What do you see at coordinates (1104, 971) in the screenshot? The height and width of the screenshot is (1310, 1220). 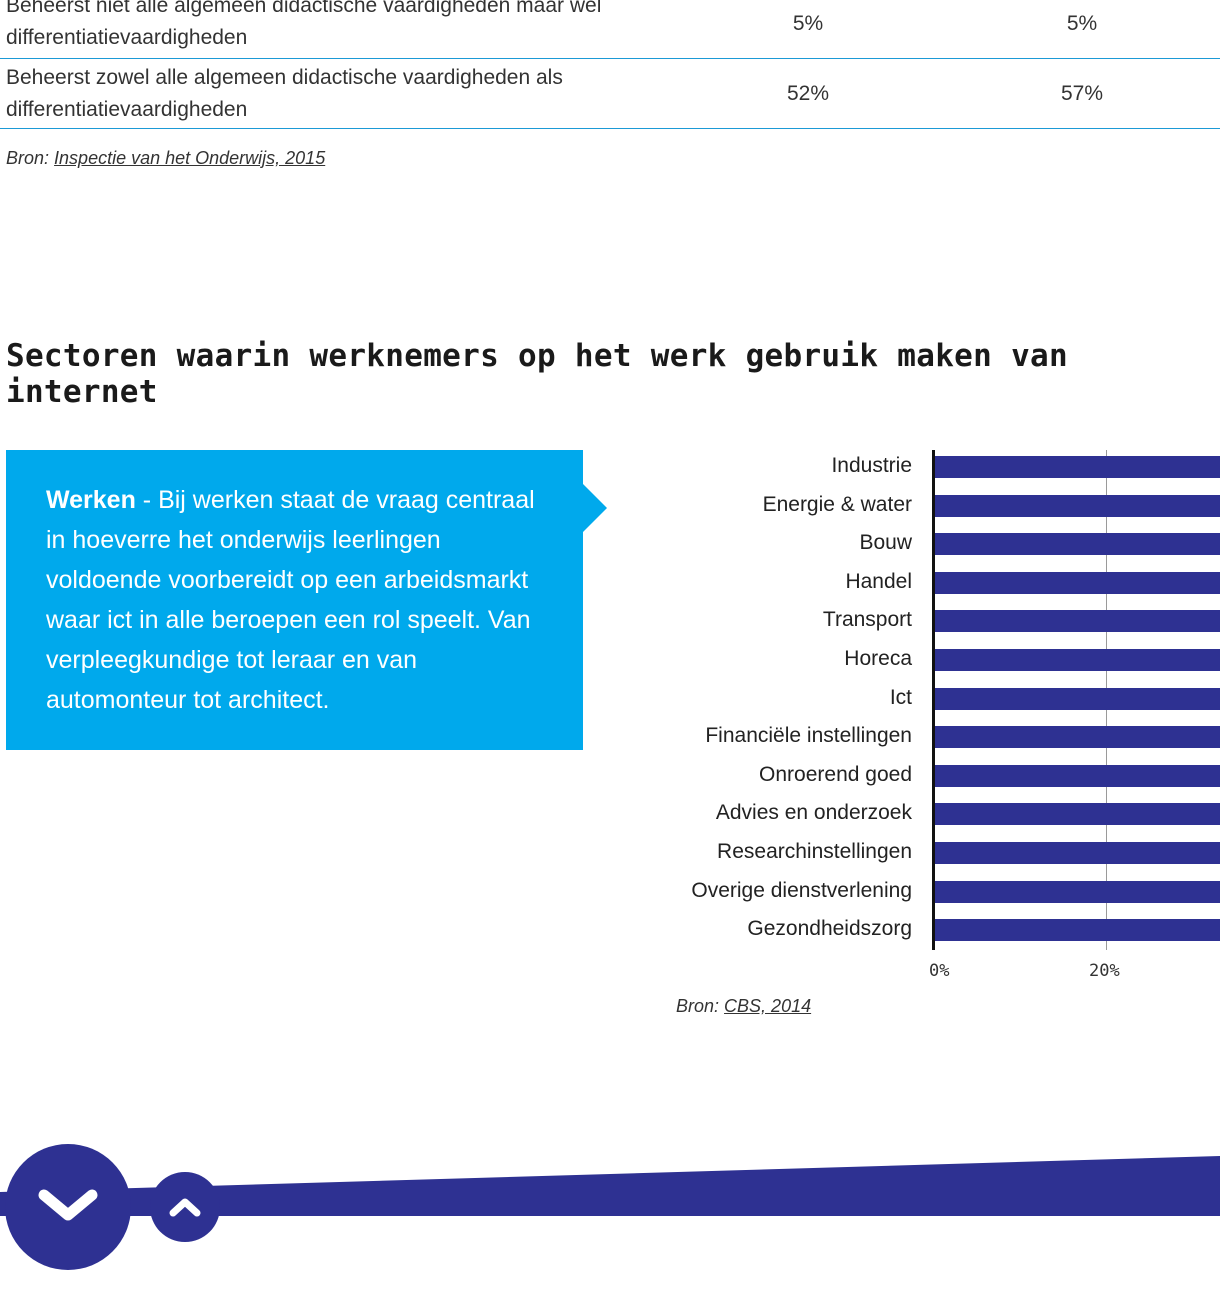 I see `x-tick-label: 20%` at bounding box center [1104, 971].